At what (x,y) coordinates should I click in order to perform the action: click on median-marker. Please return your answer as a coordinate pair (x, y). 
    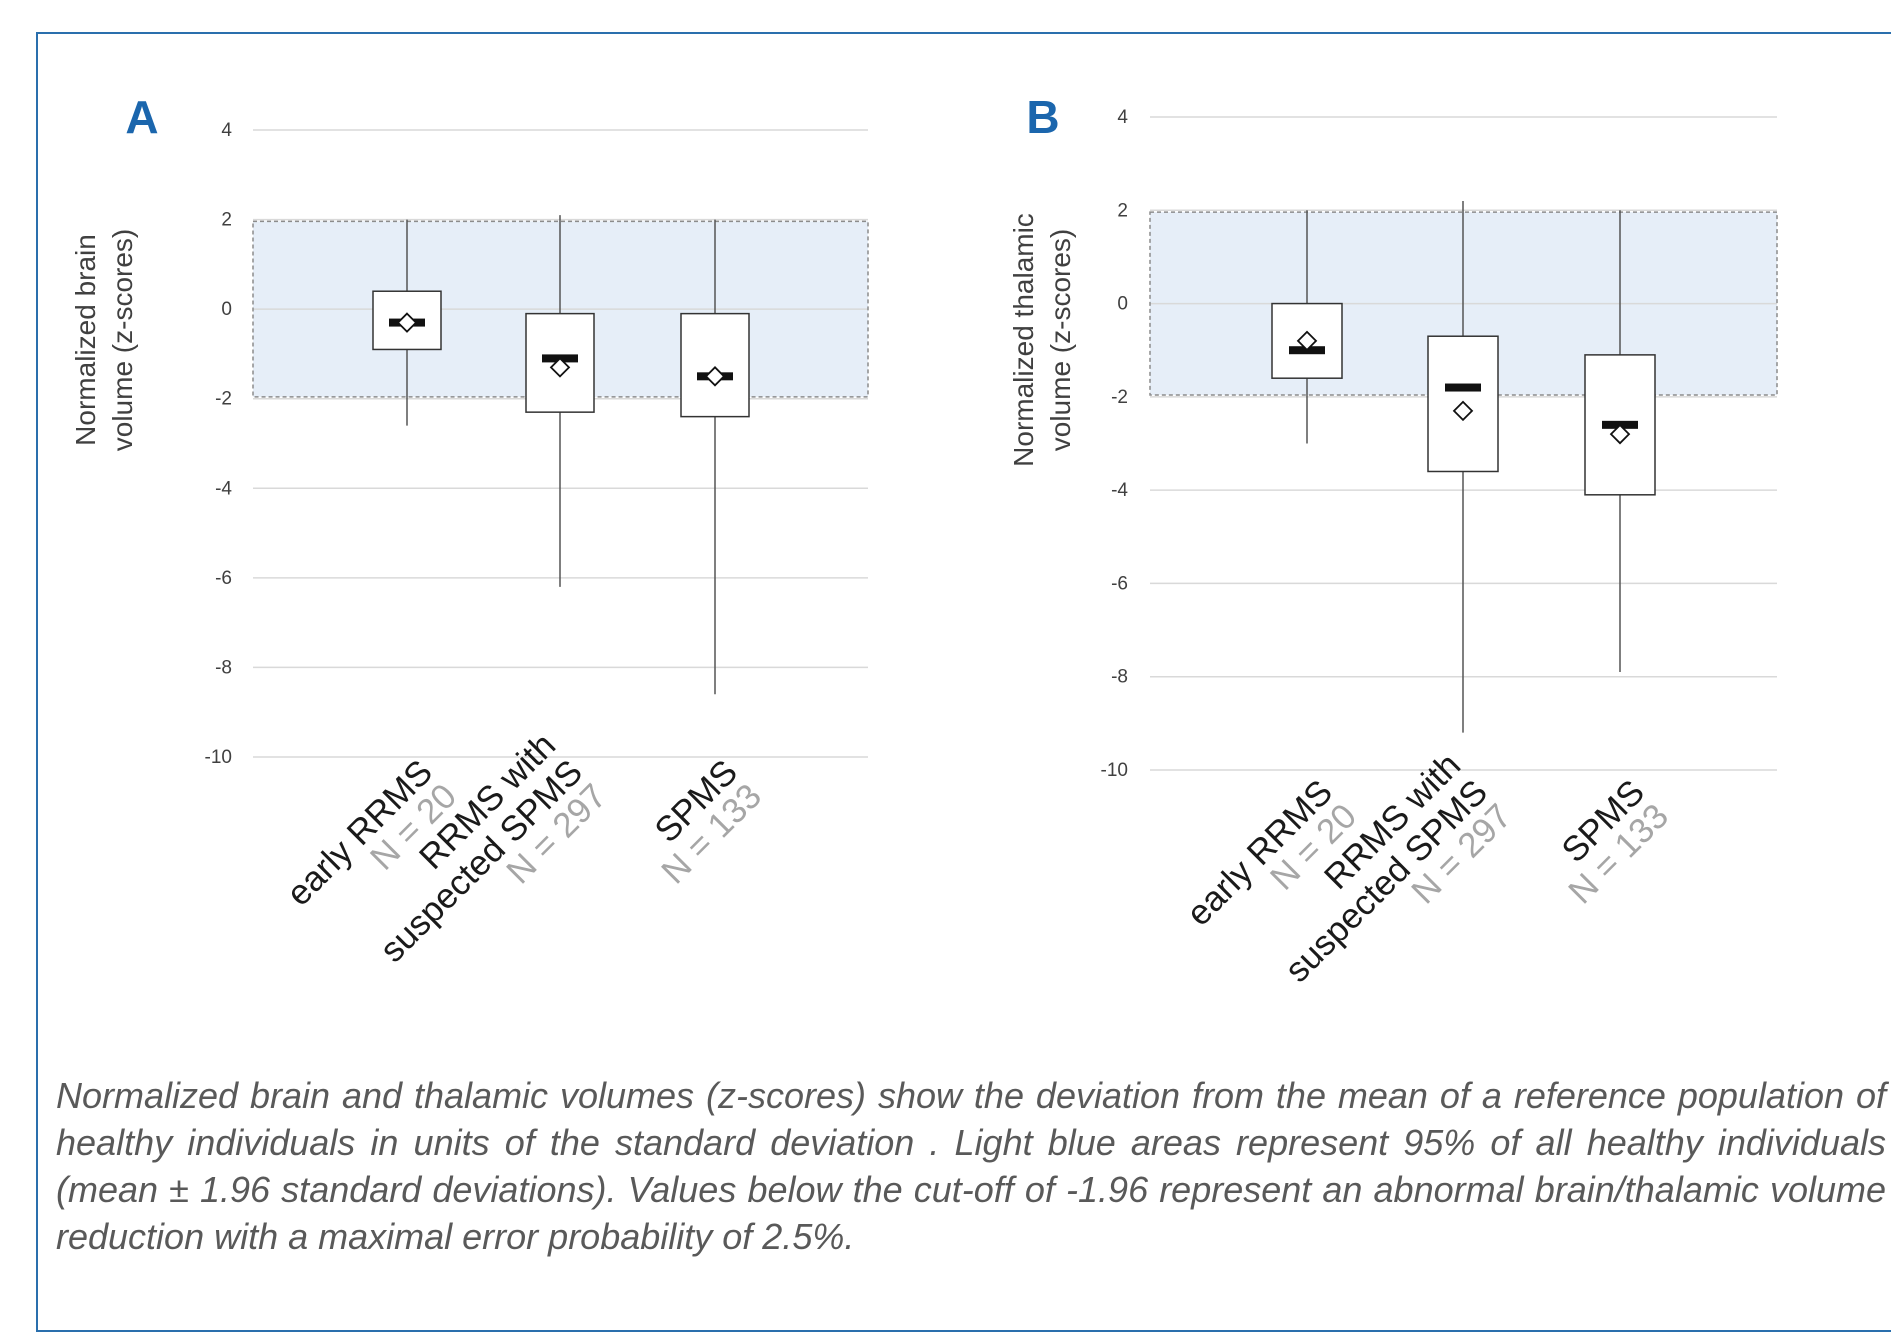
    Looking at the image, I should click on (1463, 387).